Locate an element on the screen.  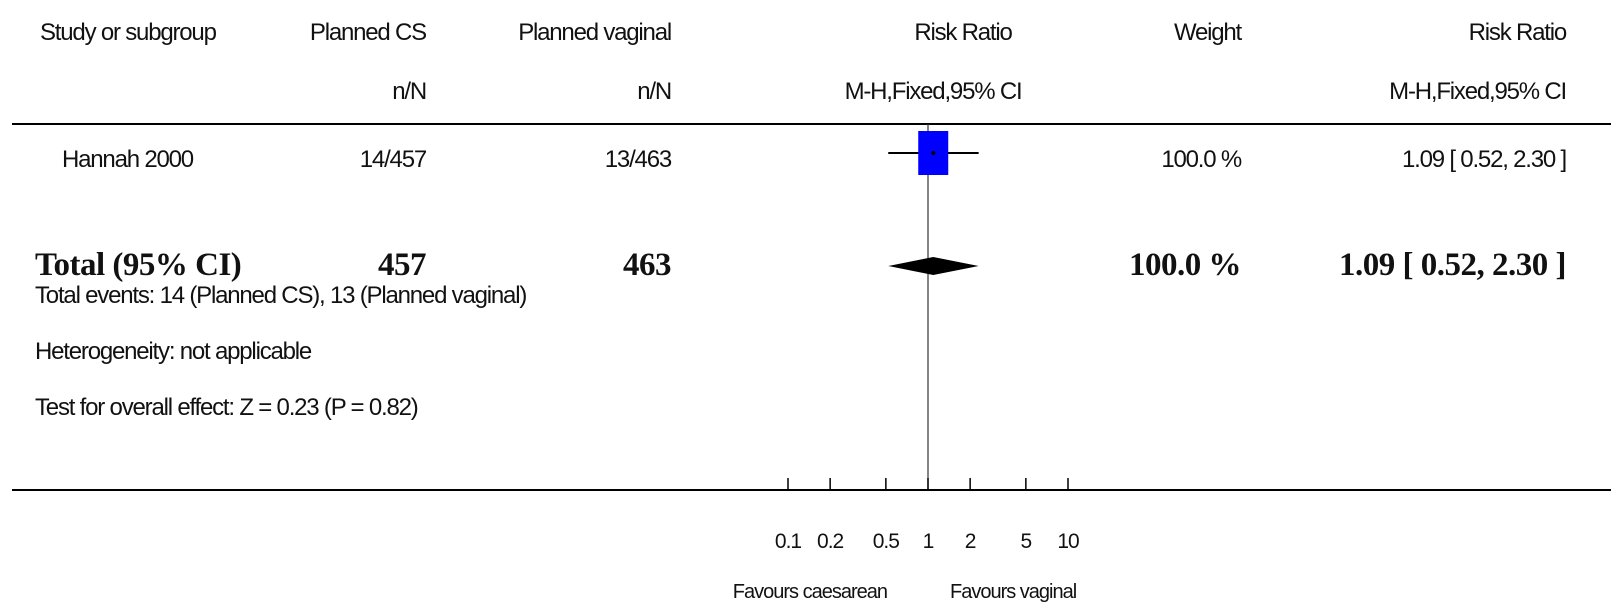
study-ci-text: 1.09 [ 0.52, 2.30 ] is located at coordinates (1484, 159).